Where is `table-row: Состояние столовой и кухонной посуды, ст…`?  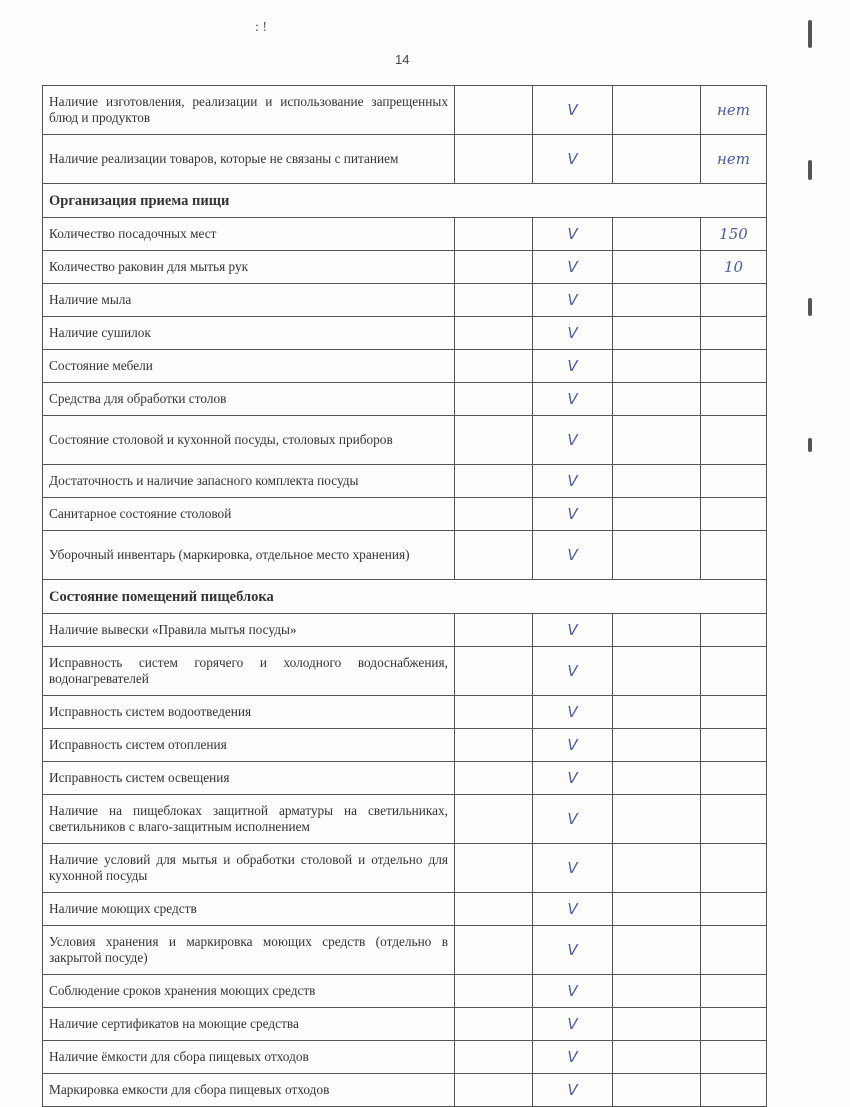
table-row: Состояние столовой и кухонной посуды, ст… is located at coordinates (404, 440).